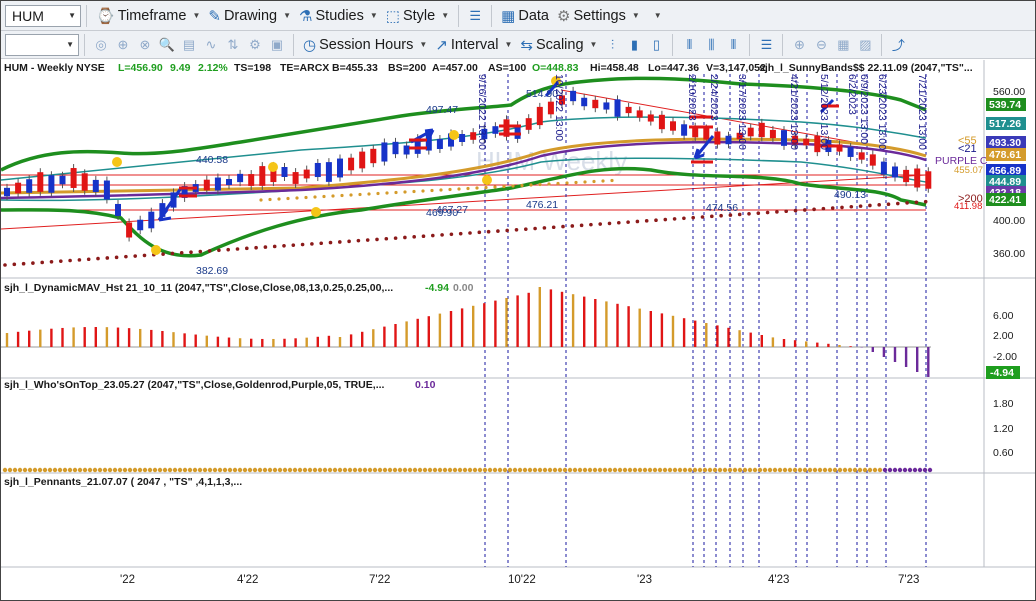 This screenshot has width=1036, height=601. What do you see at coordinates (799, 44) in the screenshot?
I see `zoom-in-icon: ⊕` at bounding box center [799, 44].